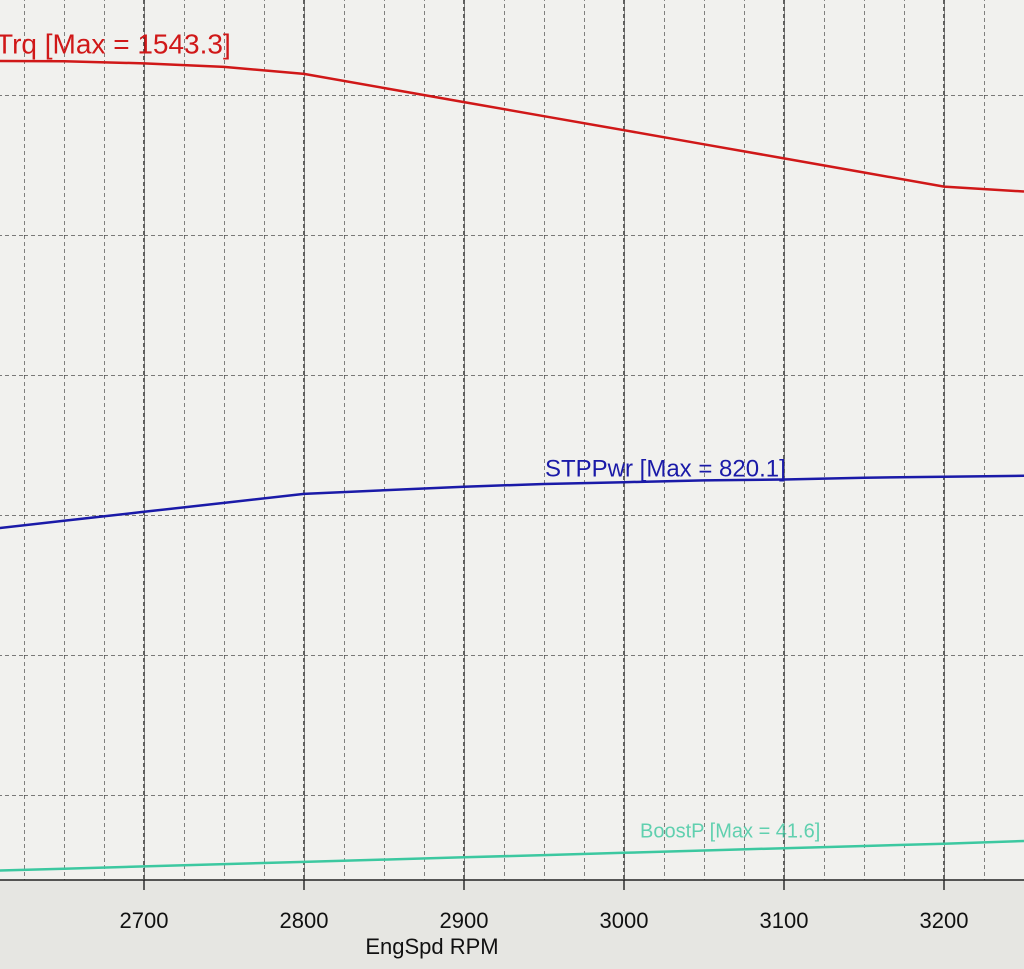  I want to click on x-tick-label: 2900, so click(464, 920).